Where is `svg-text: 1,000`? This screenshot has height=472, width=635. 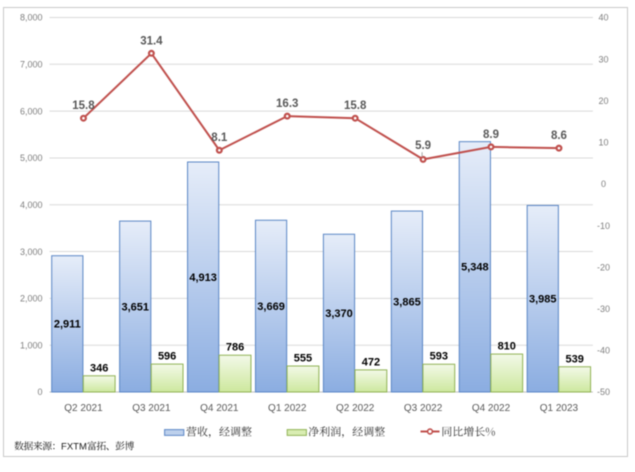 svg-text: 1,000 is located at coordinates (31, 345).